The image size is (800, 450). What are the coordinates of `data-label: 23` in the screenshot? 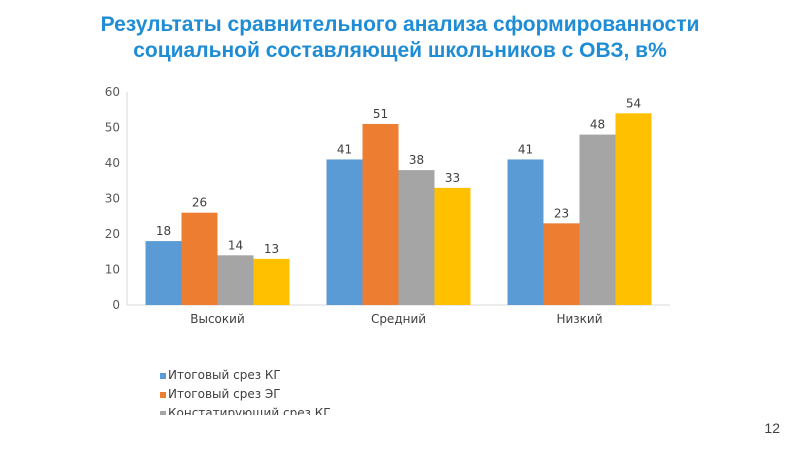 It's located at (561, 213).